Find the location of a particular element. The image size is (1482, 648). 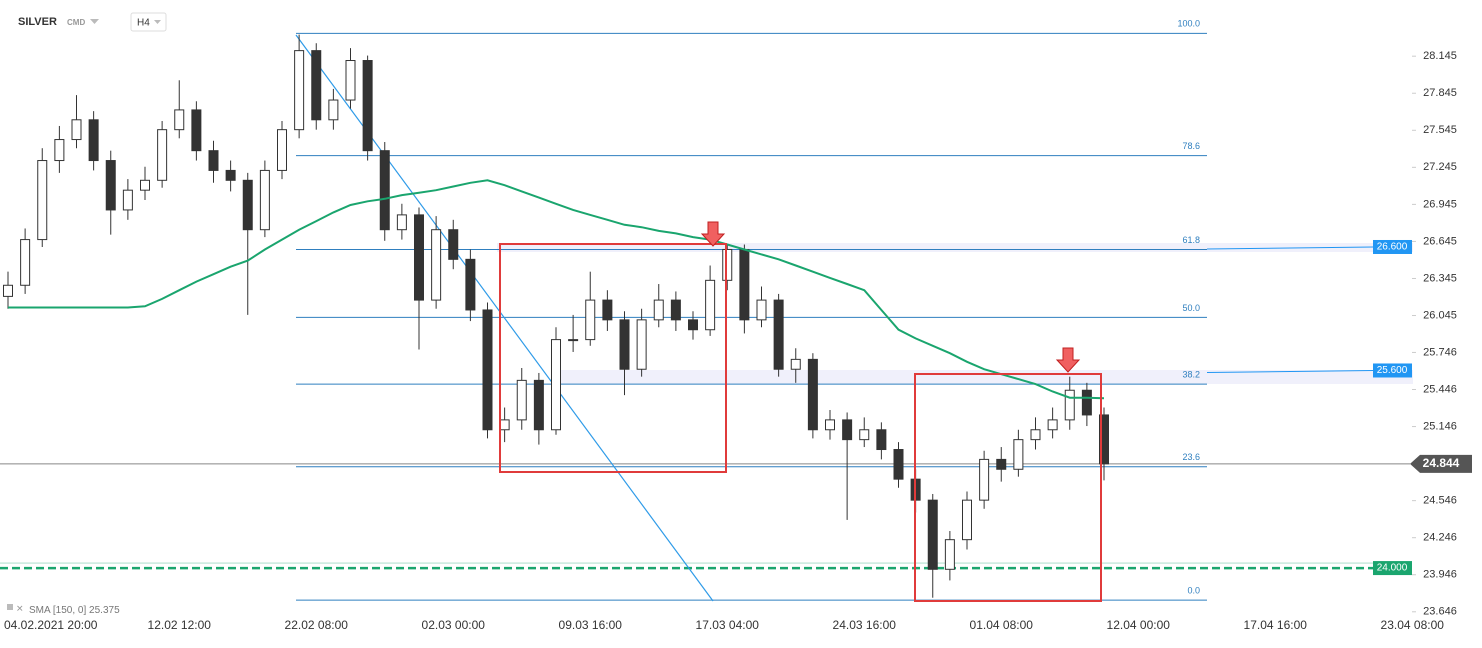

y-tick-label: 26.345 is located at coordinates (1440, 278).